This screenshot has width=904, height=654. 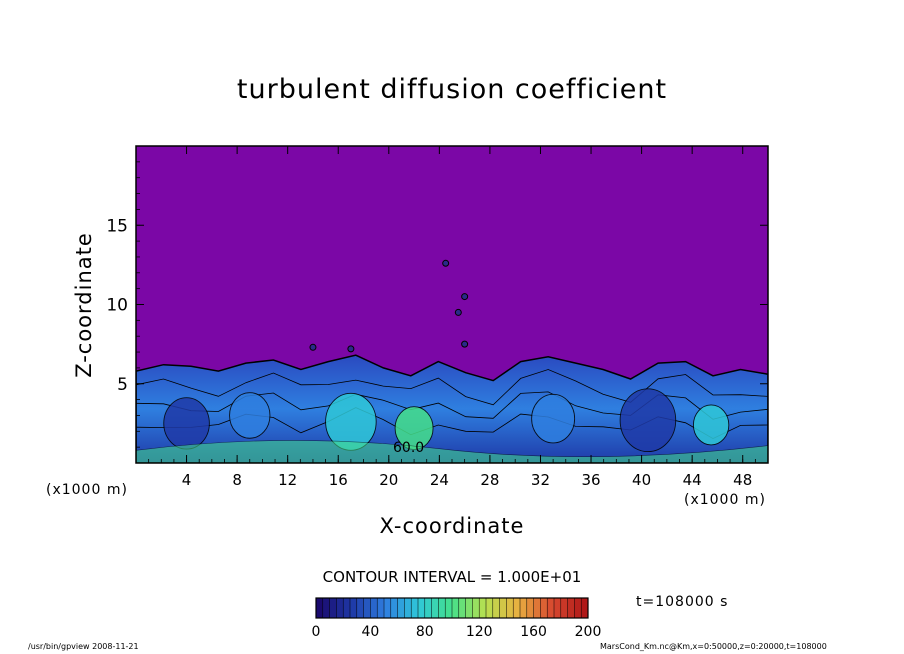 What do you see at coordinates (338, 480) in the screenshot?
I see `x-tick-label: 16` at bounding box center [338, 480].